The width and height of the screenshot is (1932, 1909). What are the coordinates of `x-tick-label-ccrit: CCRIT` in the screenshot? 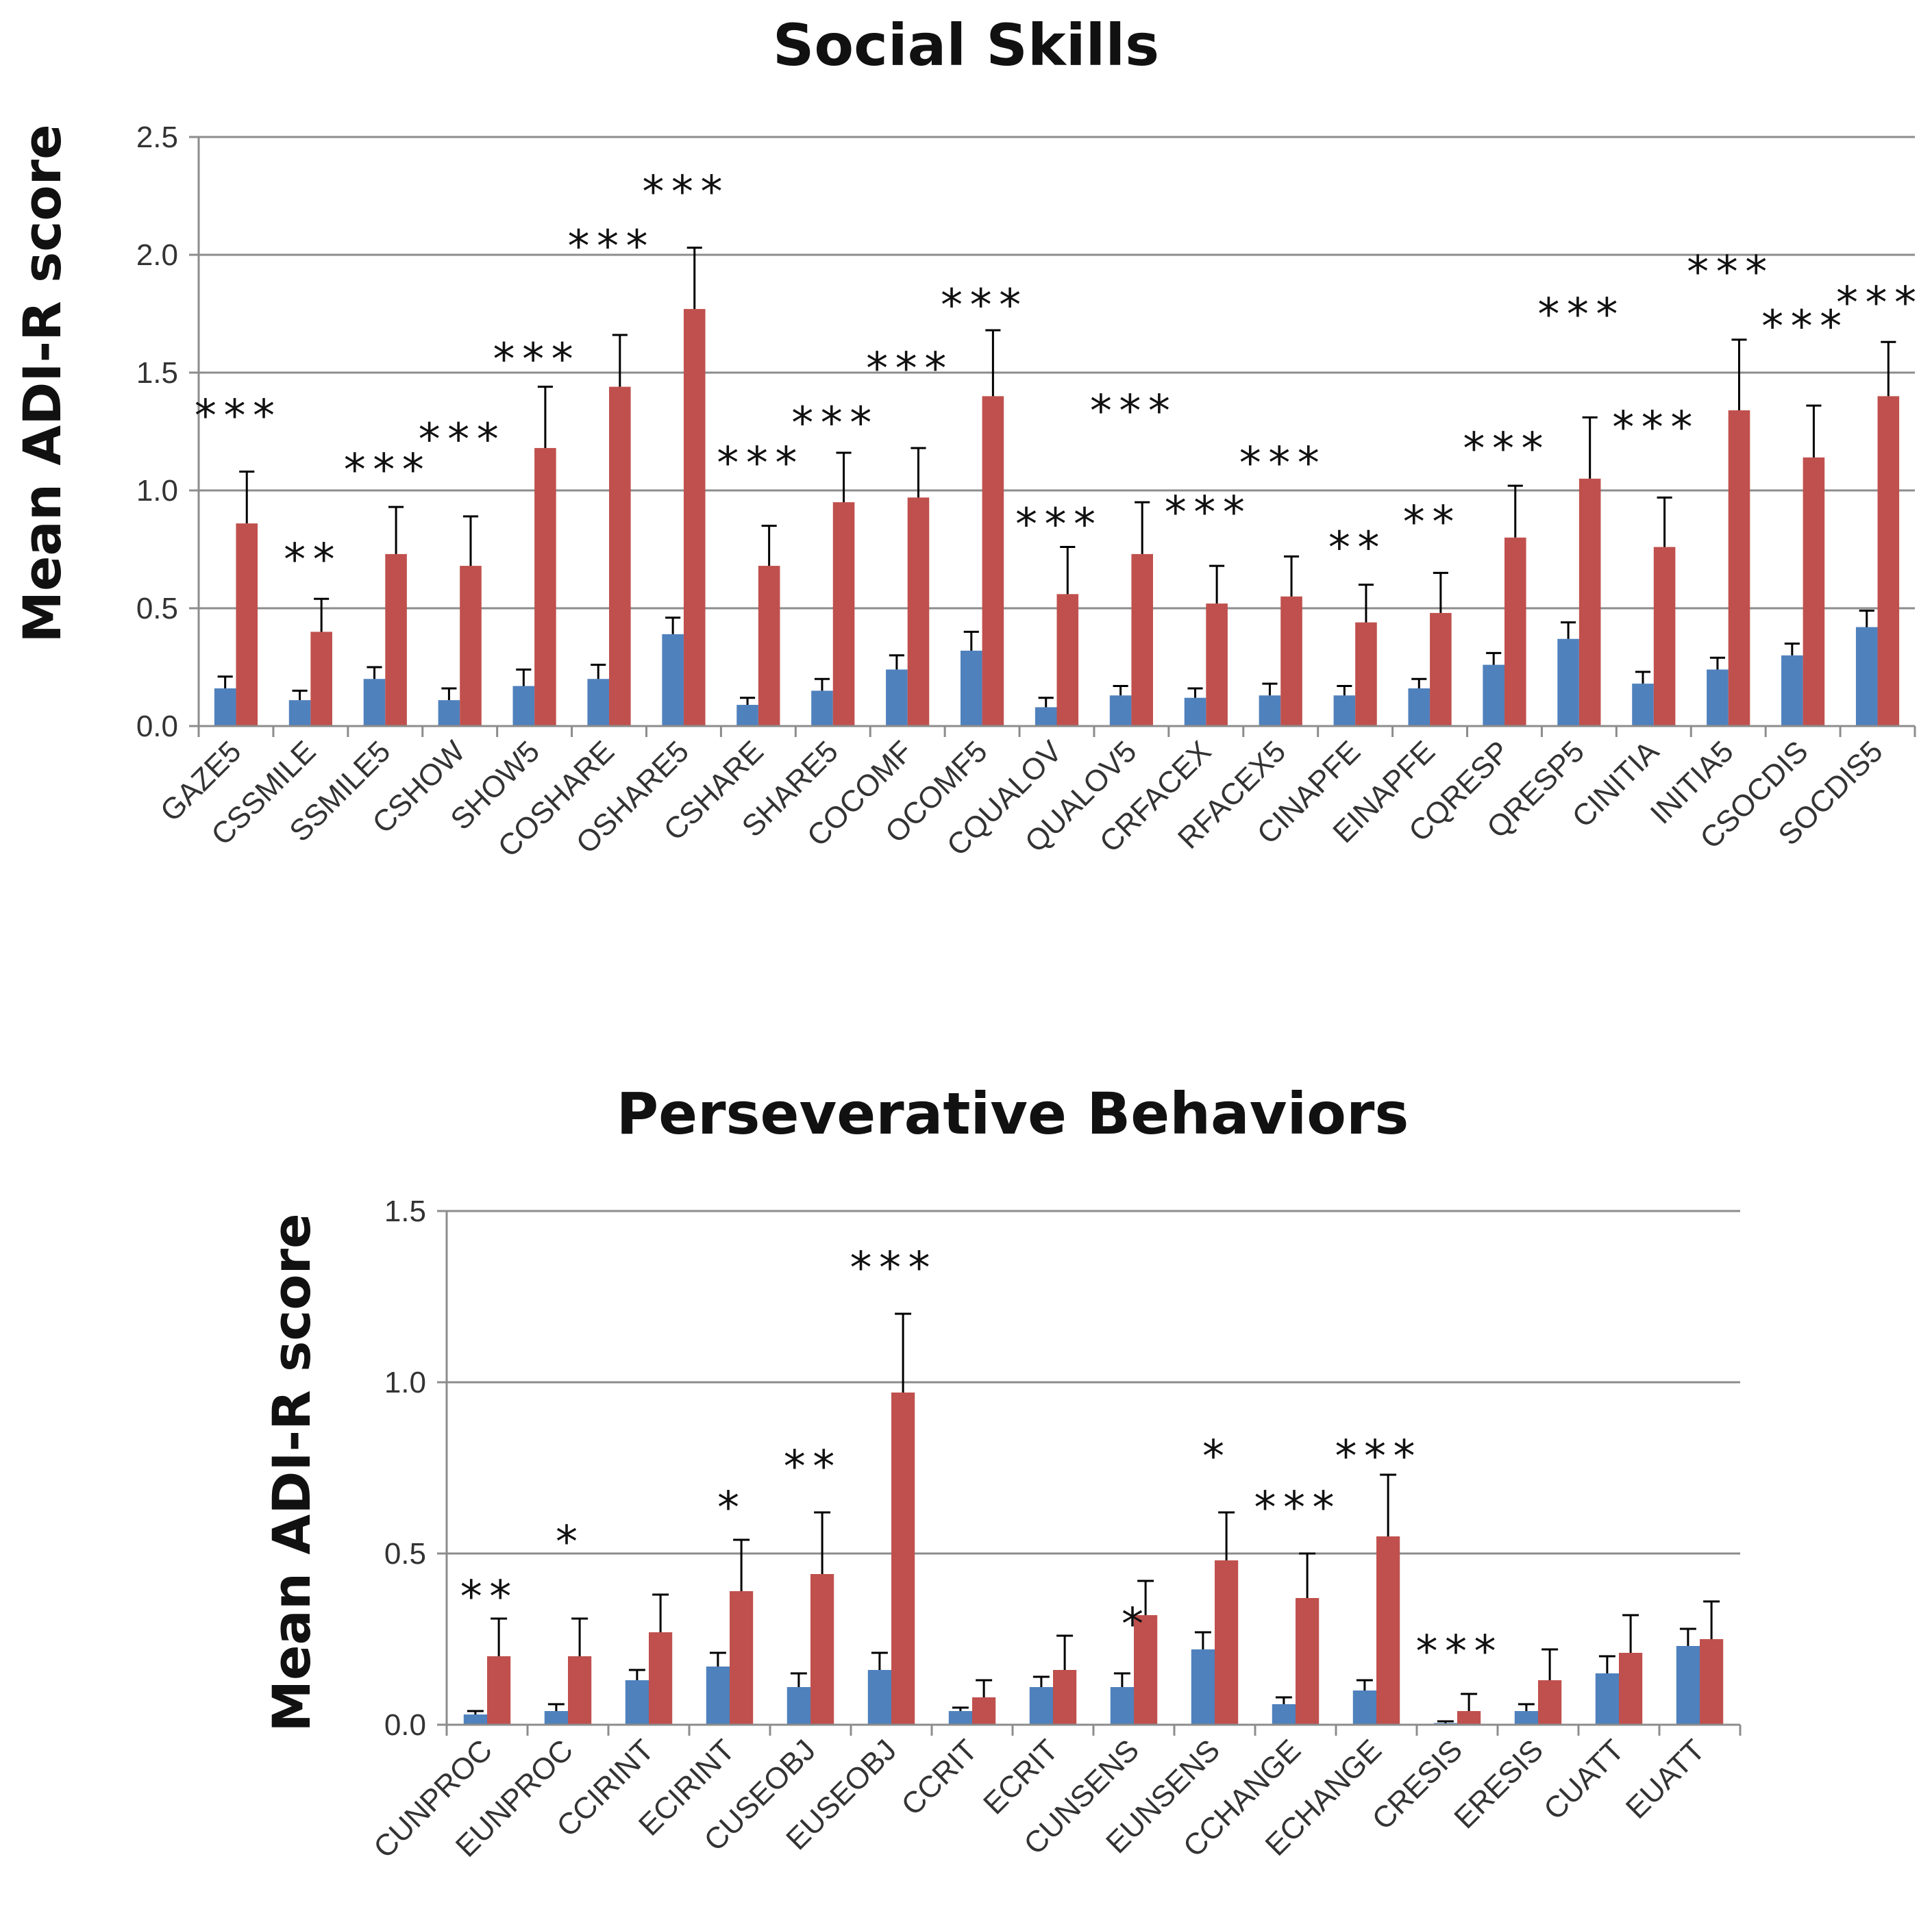 It's located at (939, 1777).